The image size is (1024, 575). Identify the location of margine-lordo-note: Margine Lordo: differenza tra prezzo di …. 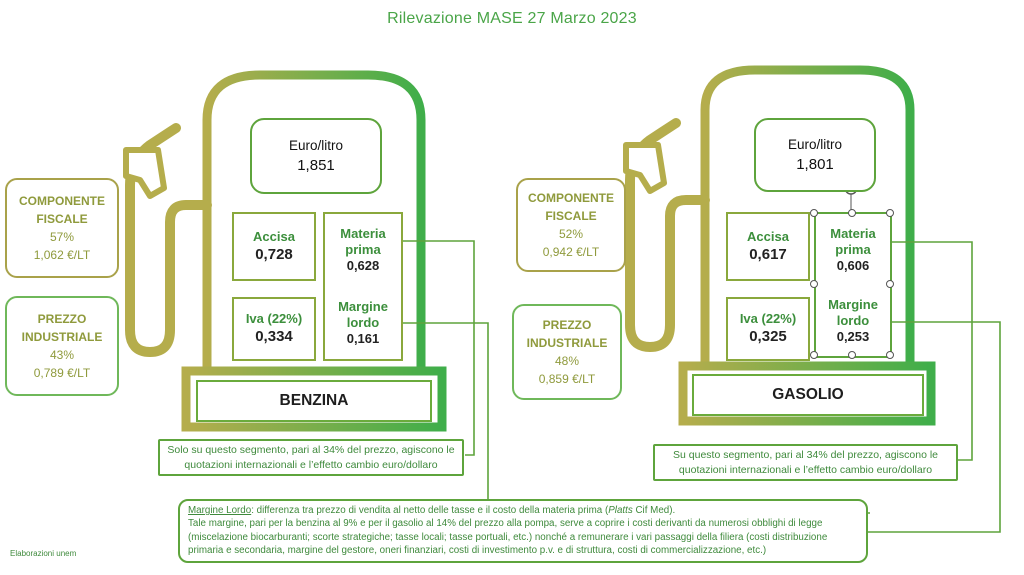
(523, 531).